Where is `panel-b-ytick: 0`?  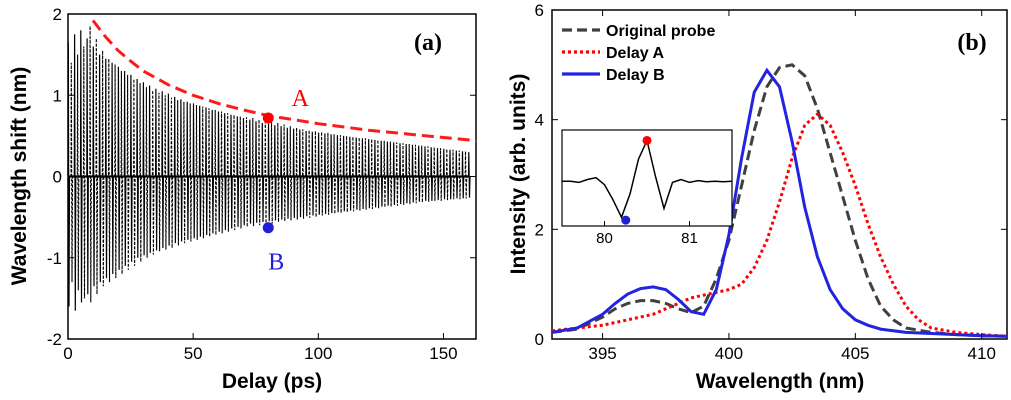
panel-b-ytick: 0 is located at coordinates (539, 339).